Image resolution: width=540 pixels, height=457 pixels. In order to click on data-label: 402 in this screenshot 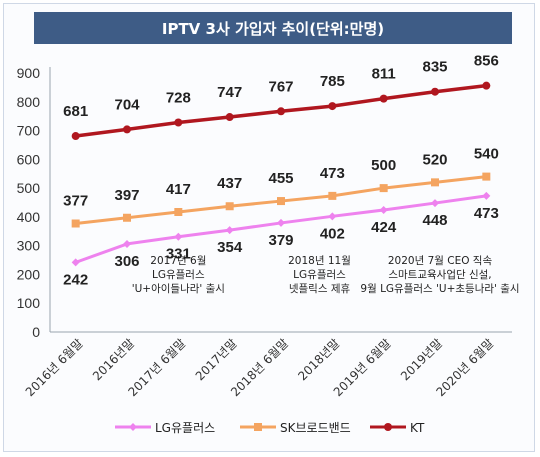, I will do `click(332, 233)`.